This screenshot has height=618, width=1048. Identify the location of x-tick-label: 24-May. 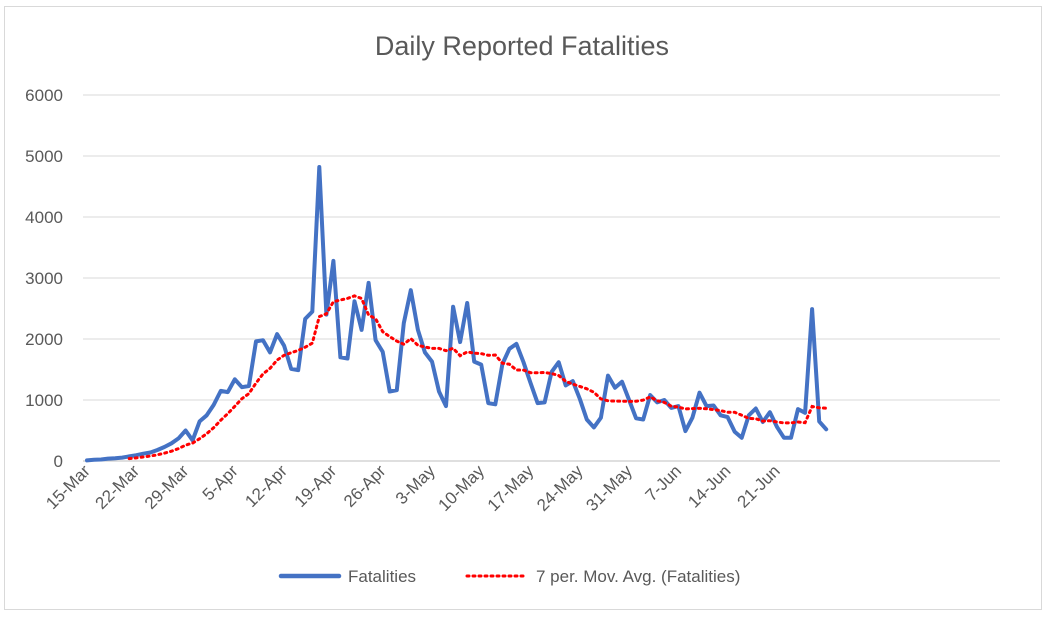
(560, 488).